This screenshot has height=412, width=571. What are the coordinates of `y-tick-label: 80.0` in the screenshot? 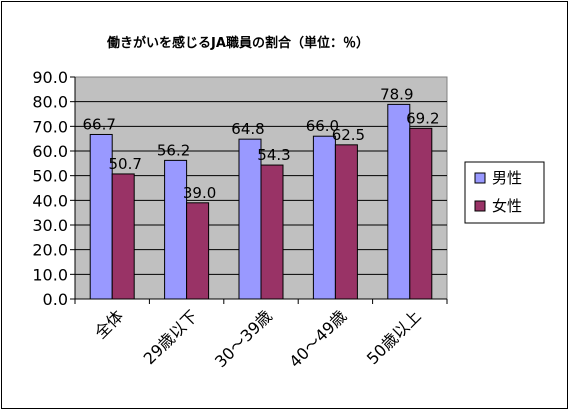 It's located at (50, 102).